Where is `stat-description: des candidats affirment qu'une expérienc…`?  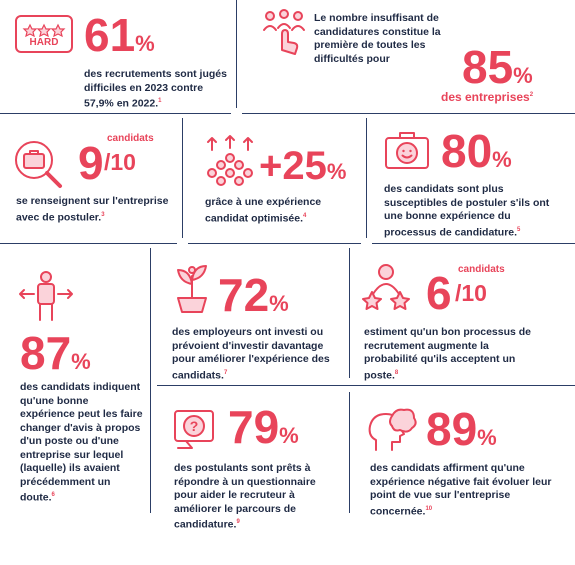
stat-description: des candidats affirment qu'une expérienc… is located at coordinates (461, 489).